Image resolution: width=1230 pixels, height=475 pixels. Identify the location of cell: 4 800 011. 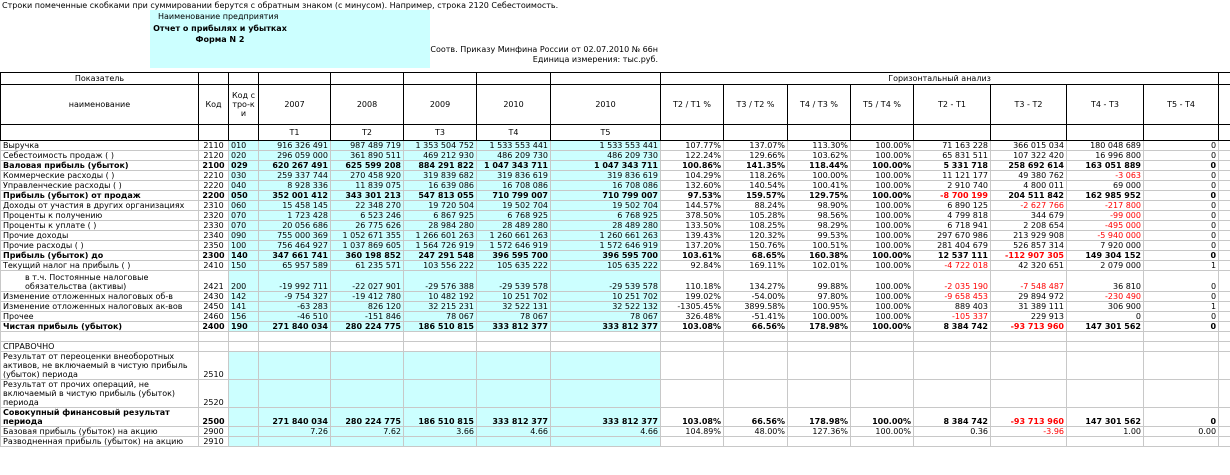
(1028, 185).